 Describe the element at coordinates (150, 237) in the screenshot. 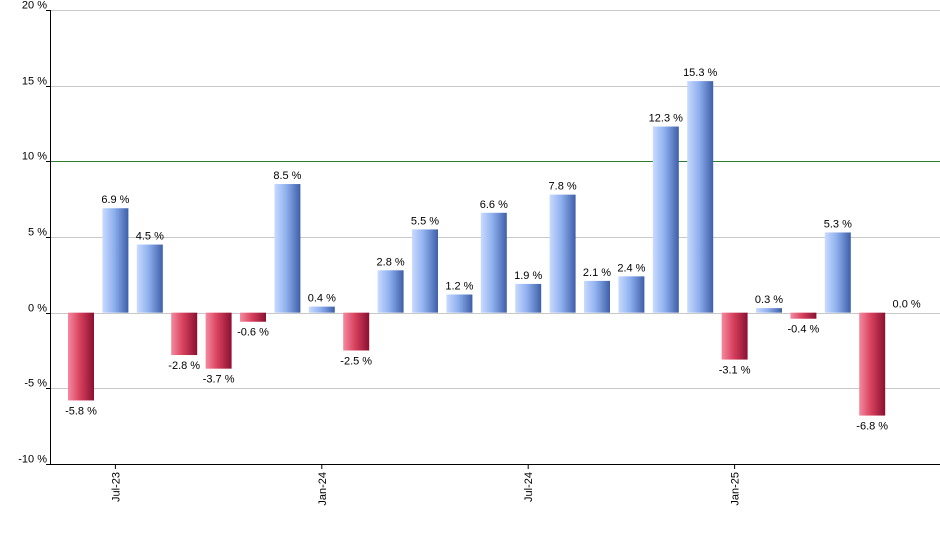

I see `data-label: 4.5 %` at that location.